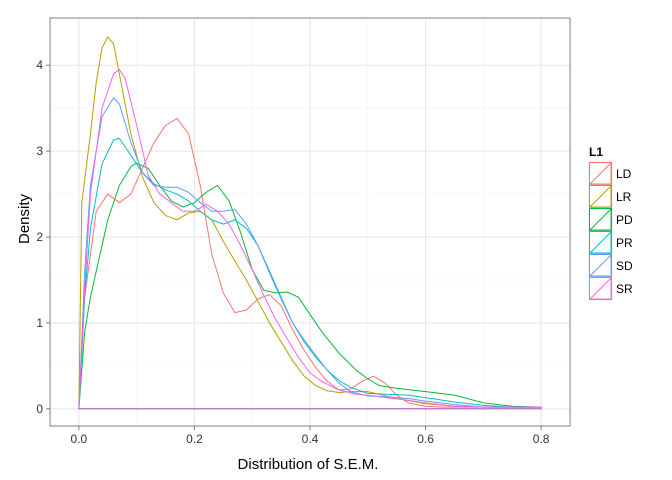 The image size is (672, 480). Describe the element at coordinates (308, 464) in the screenshot. I see `x-axis-title: Distribution of S.E.M.` at that location.